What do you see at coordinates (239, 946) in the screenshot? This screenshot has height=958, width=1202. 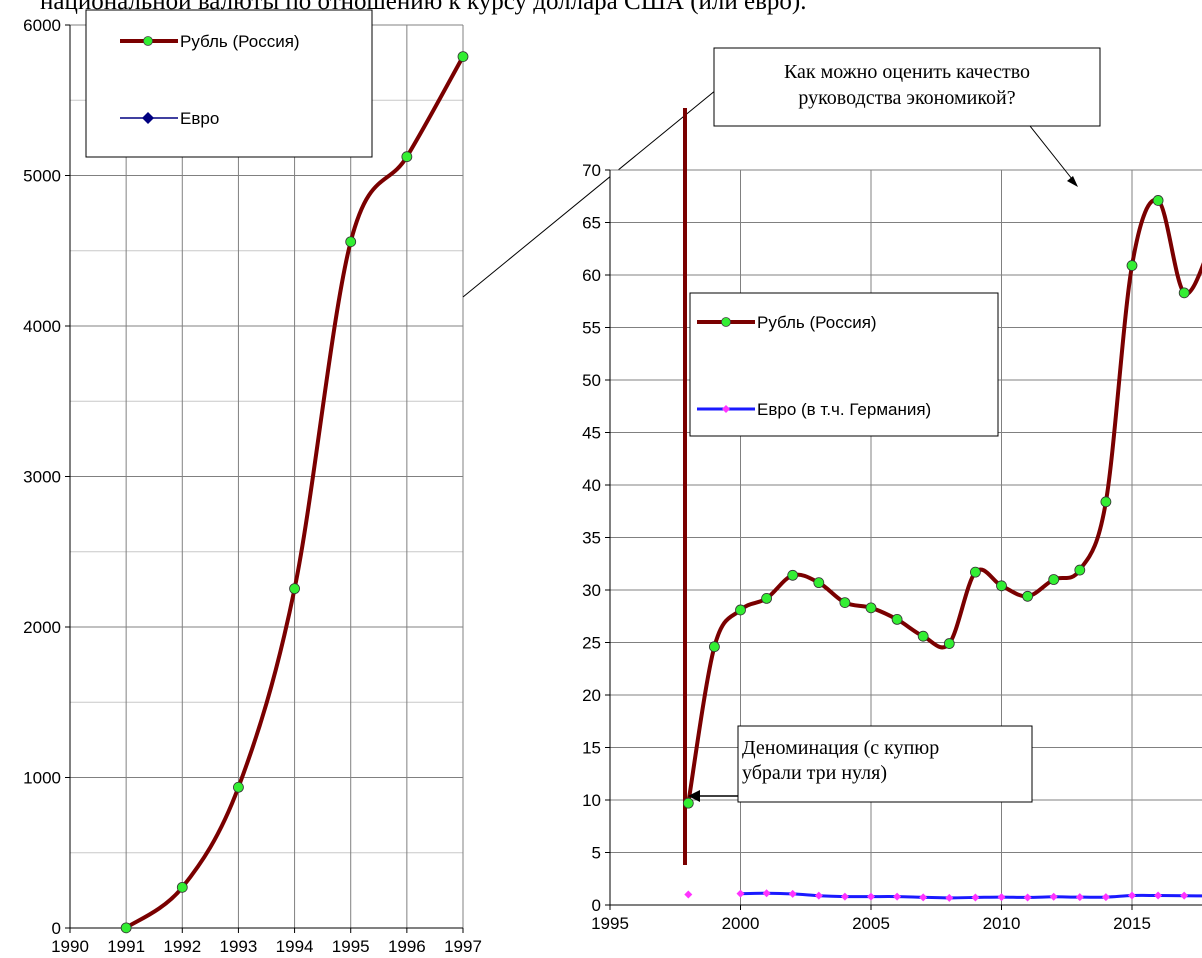 I see `left-x-tick-label: 1993` at bounding box center [239, 946].